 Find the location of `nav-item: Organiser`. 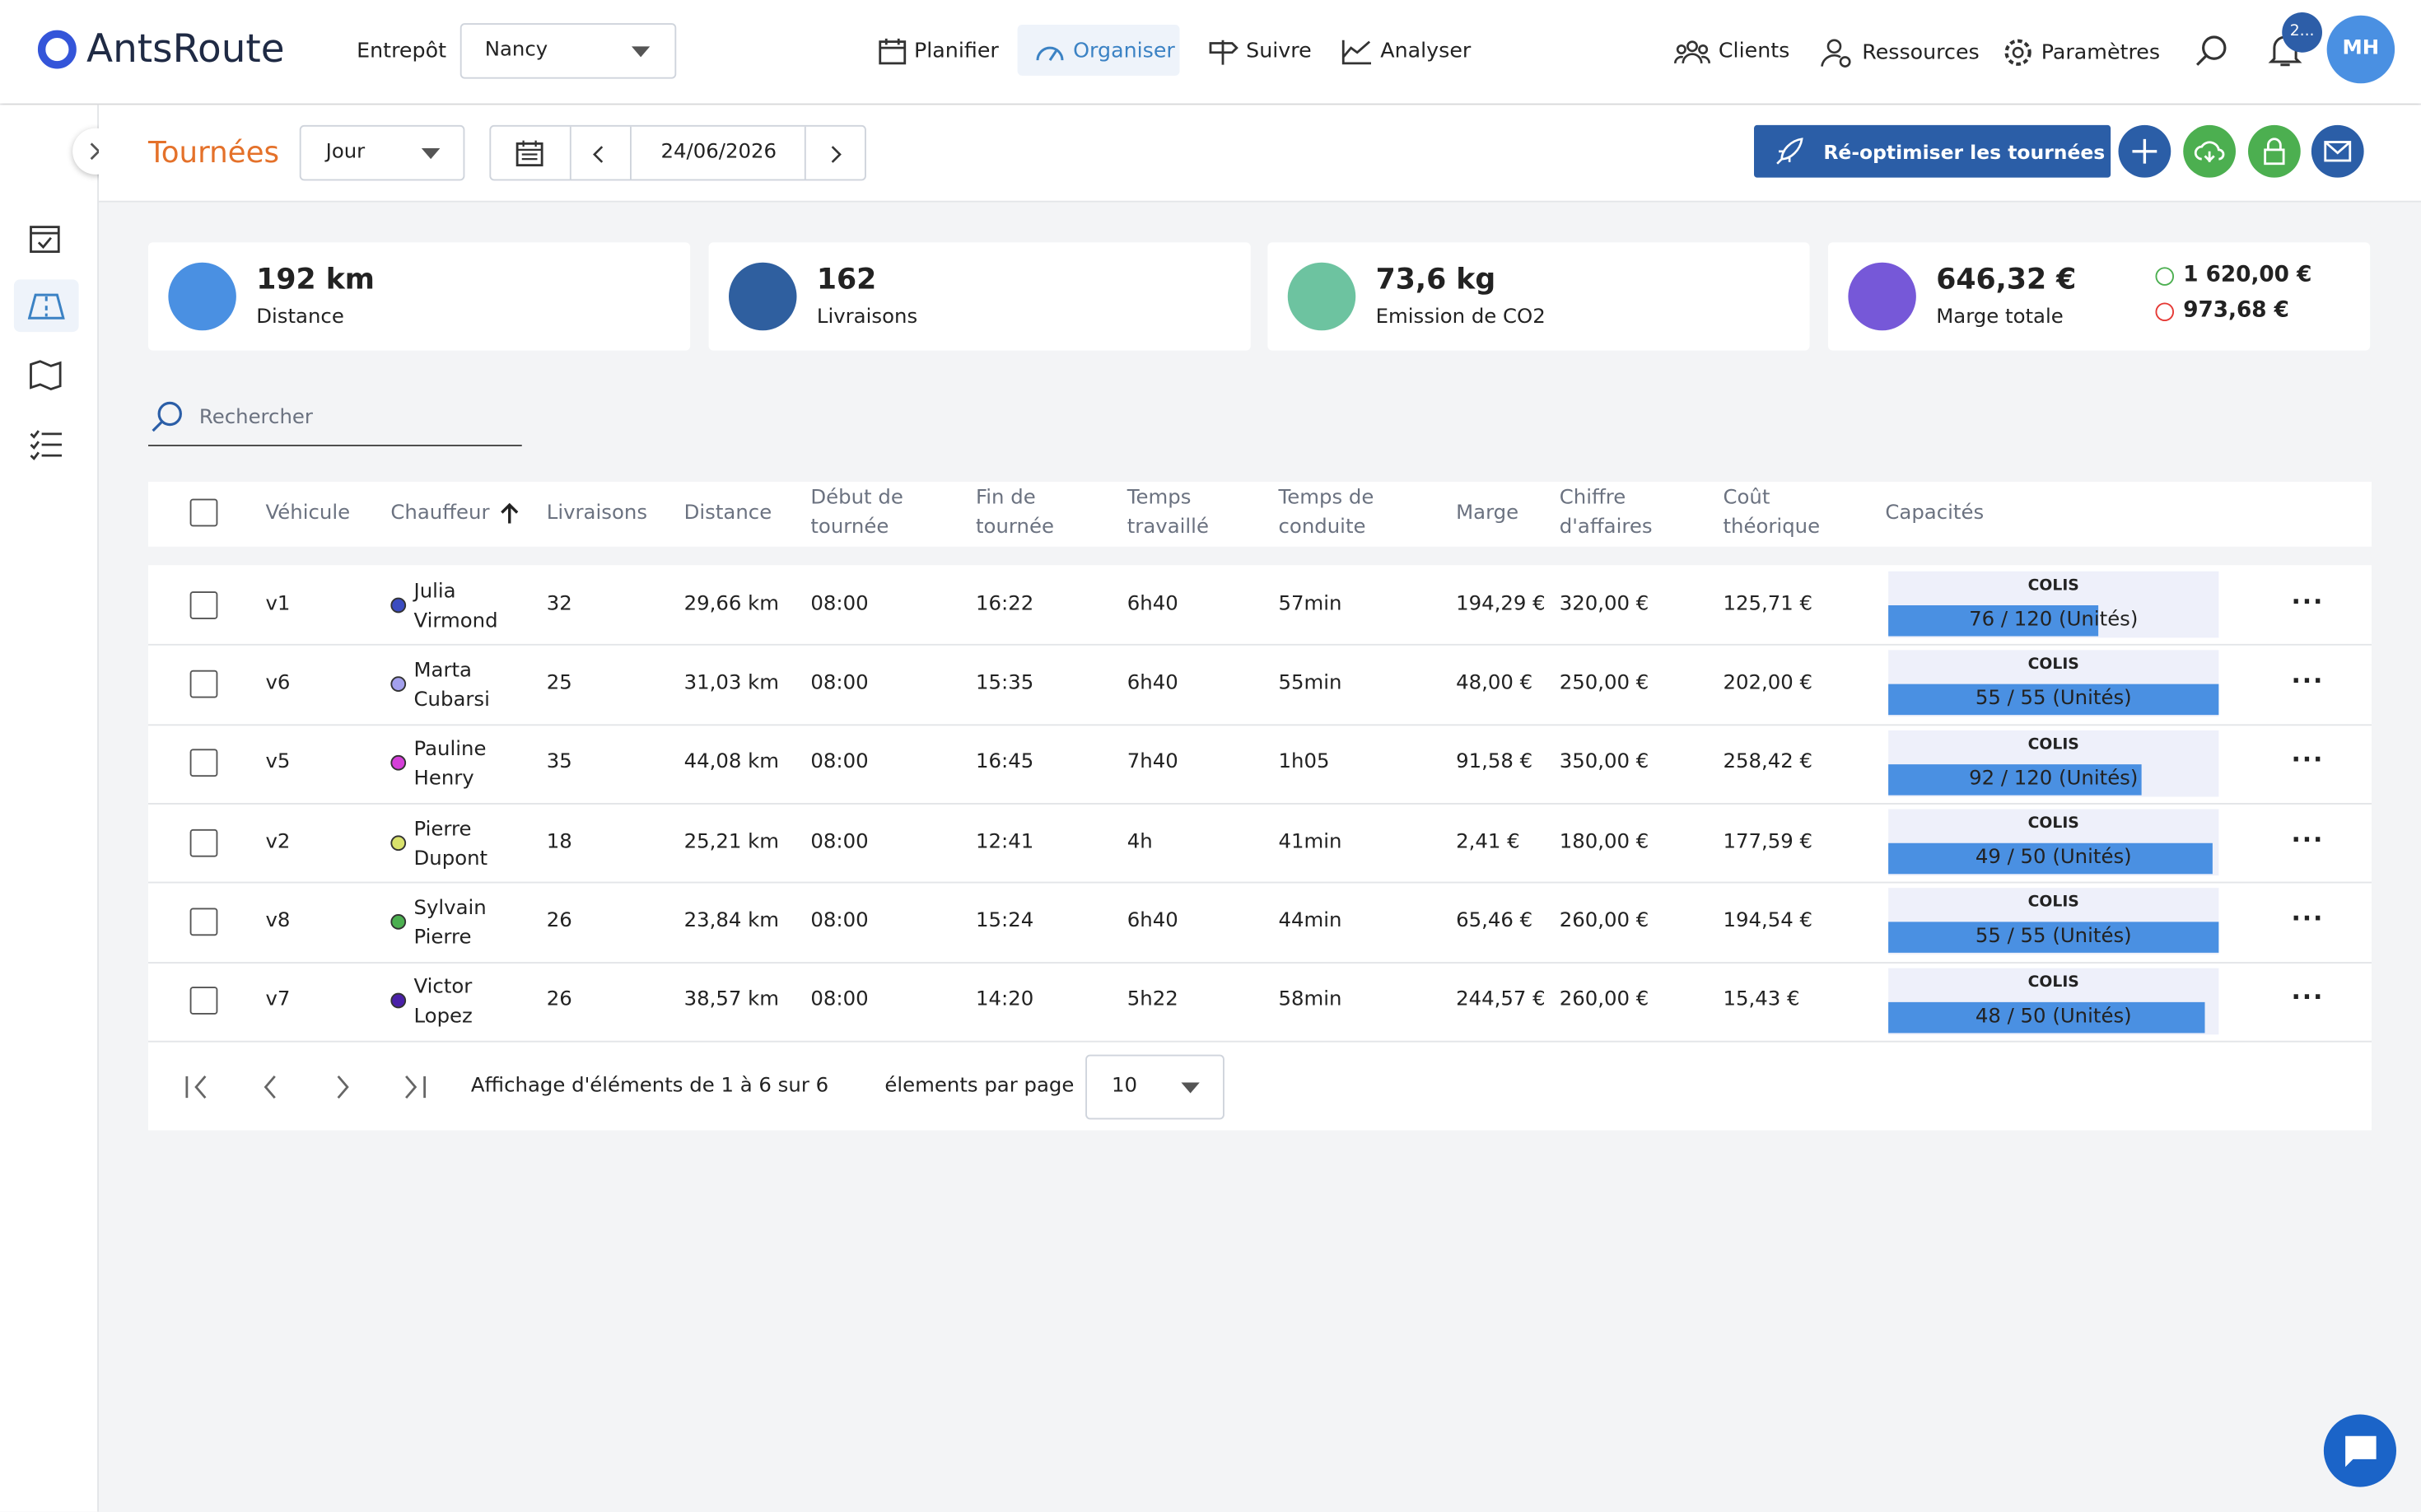

nav-item: Organiser is located at coordinates (1104, 51).